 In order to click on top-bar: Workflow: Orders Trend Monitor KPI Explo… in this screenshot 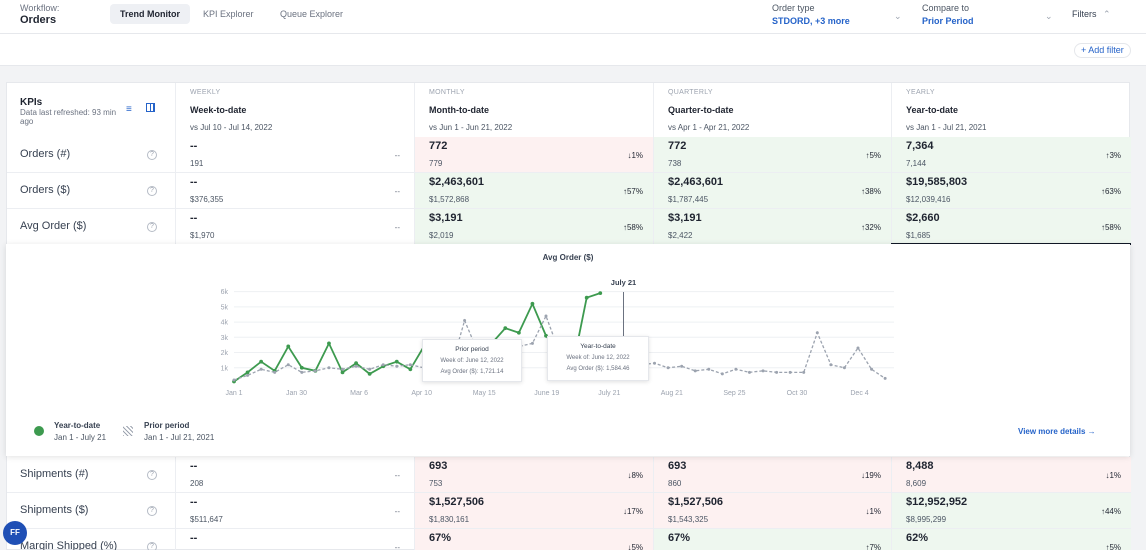, I will do `click(573, 17)`.